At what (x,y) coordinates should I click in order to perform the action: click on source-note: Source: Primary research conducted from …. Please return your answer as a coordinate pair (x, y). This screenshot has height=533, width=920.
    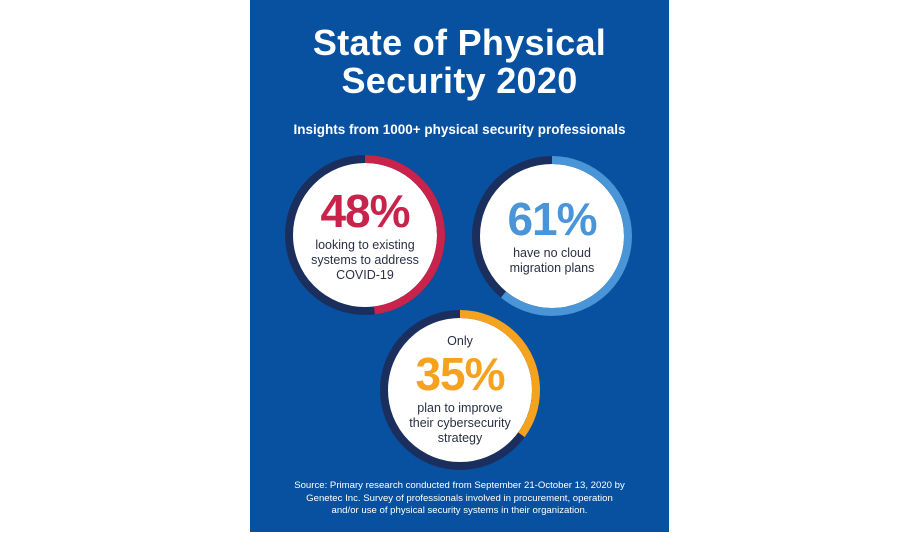
    Looking at the image, I should click on (459, 498).